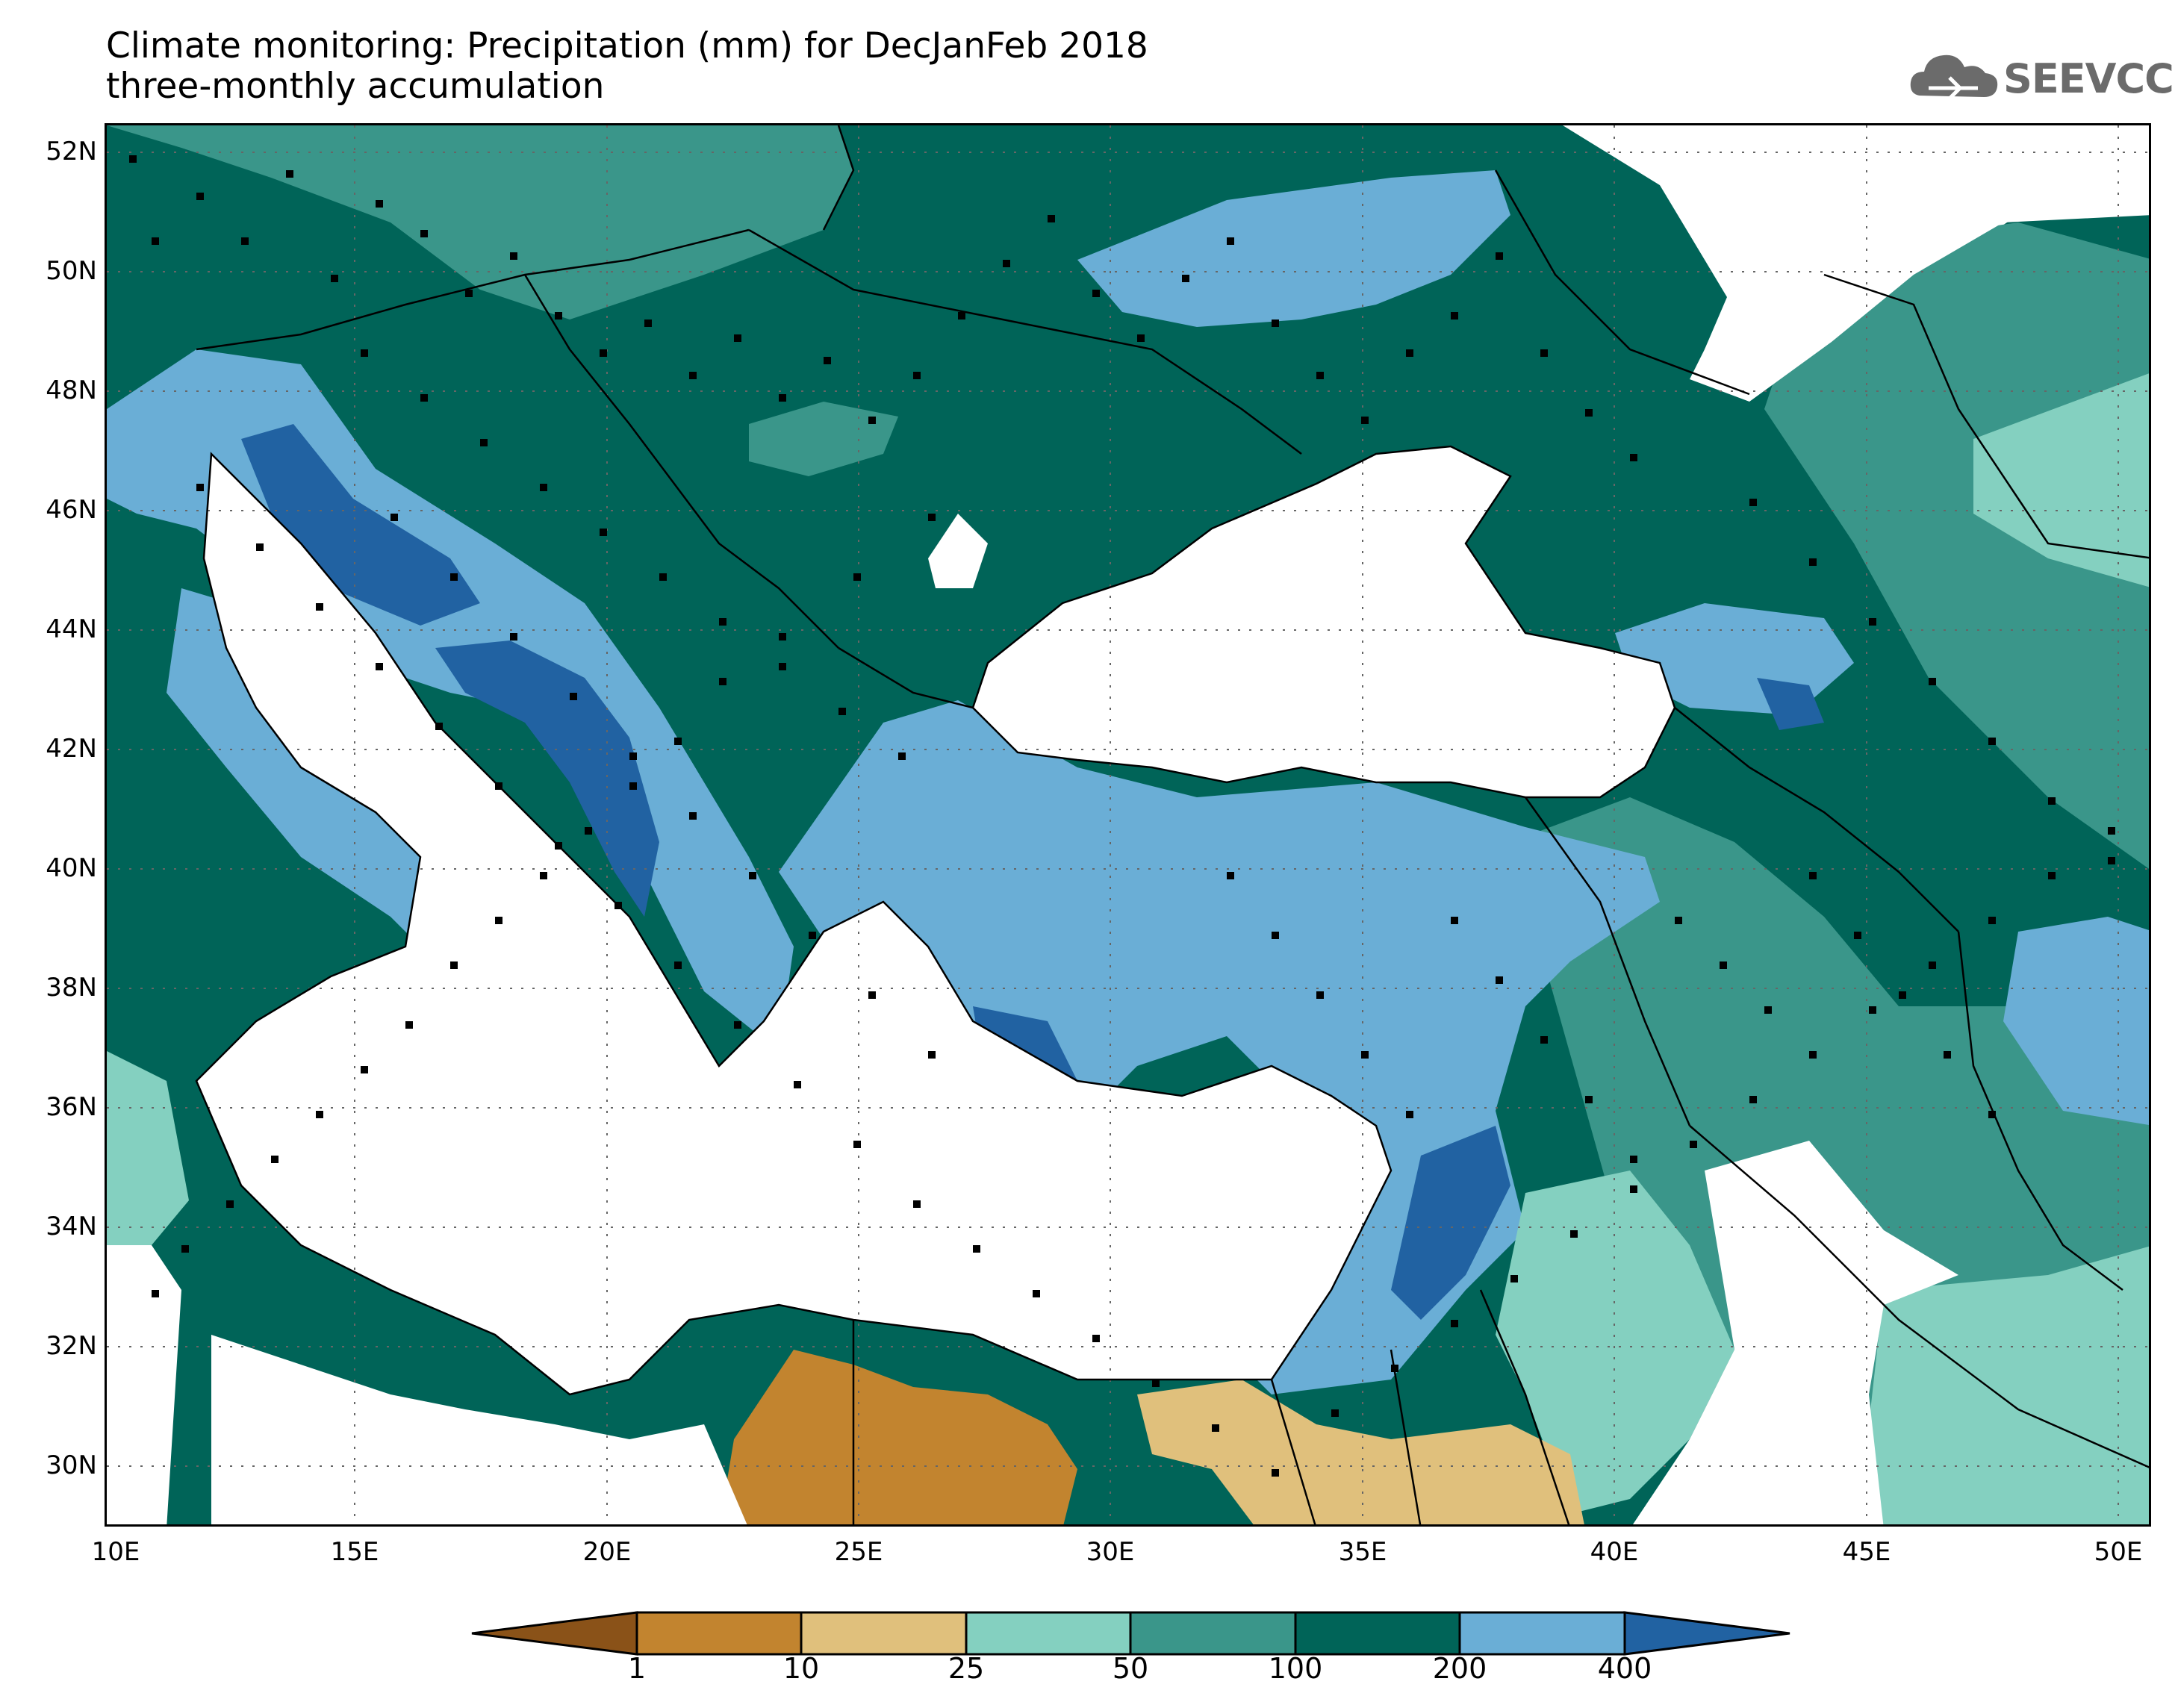  What do you see at coordinates (71, 390) in the screenshot?
I see `lat-label-48n: 48N` at bounding box center [71, 390].